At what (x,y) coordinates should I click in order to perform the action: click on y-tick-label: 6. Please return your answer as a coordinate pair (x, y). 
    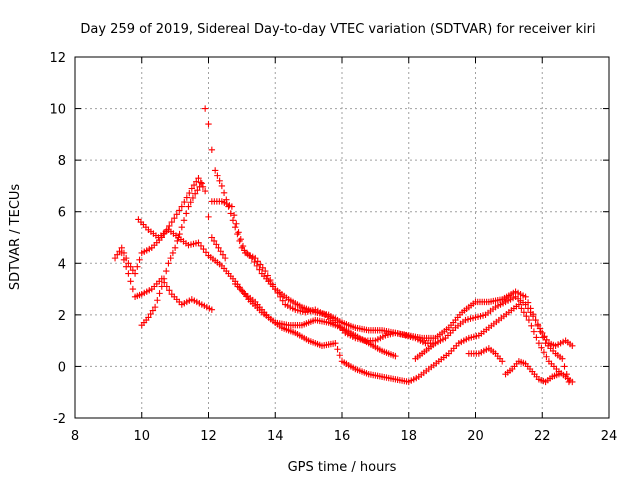
    Looking at the image, I should click on (62, 213).